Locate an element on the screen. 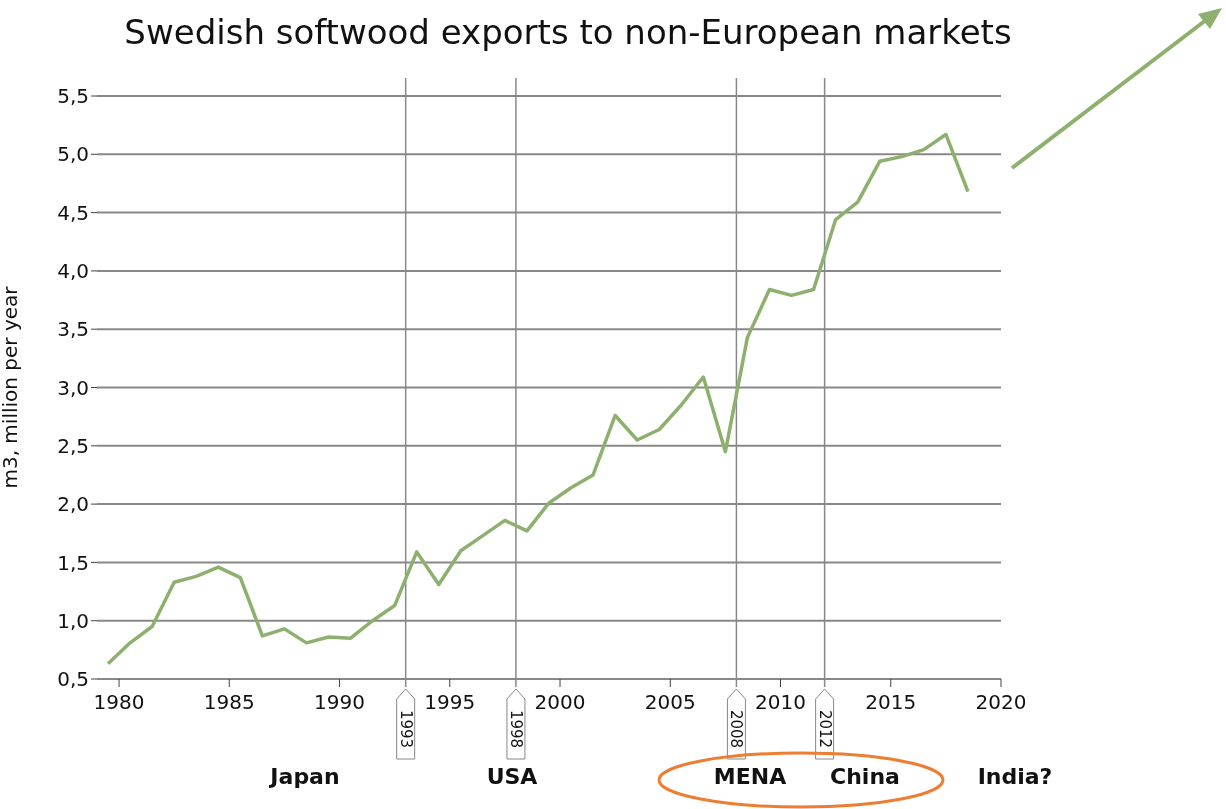 This screenshot has height=809, width=1226. x-tick-label: 1990 is located at coordinates (339, 702).